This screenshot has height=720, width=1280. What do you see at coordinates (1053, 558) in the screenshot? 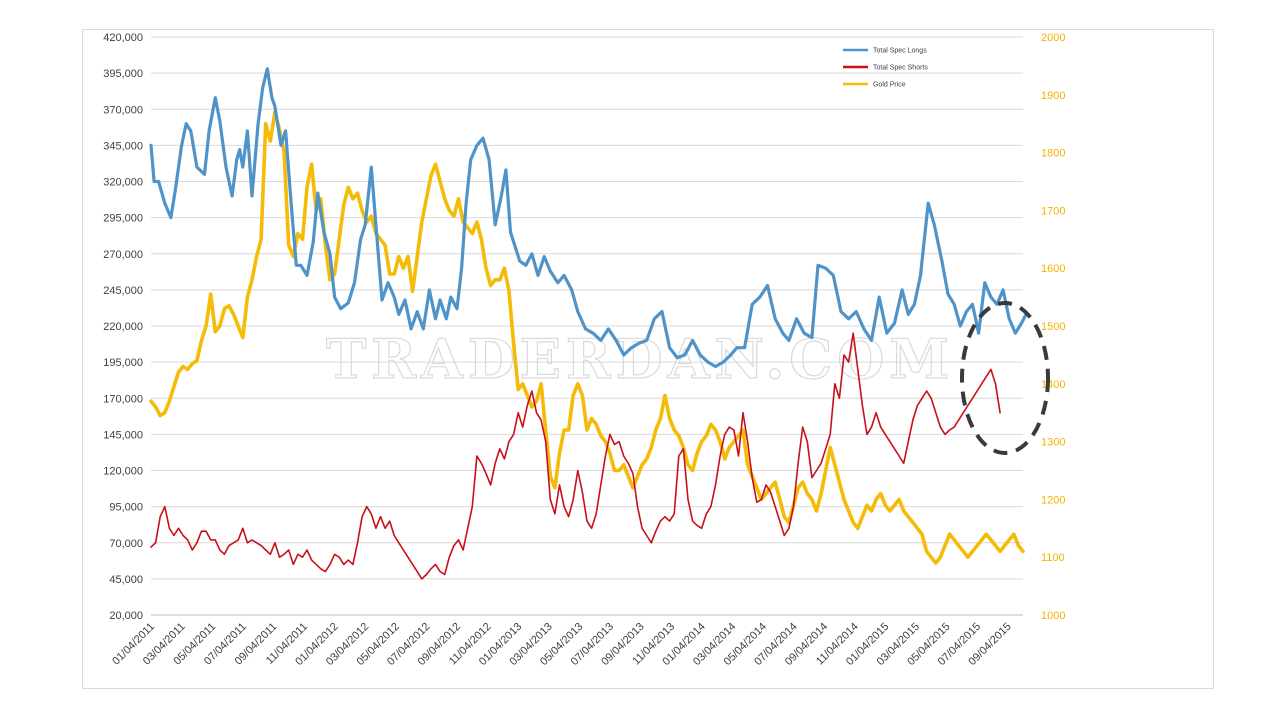
I see `right-tick-label: 1100` at bounding box center [1053, 558].